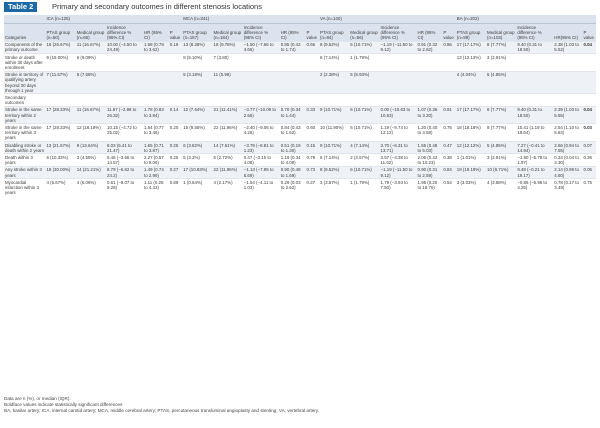 The height and width of the screenshot is (428, 600). I want to click on table-cell: 6 (10.33%), so click(60, 160).